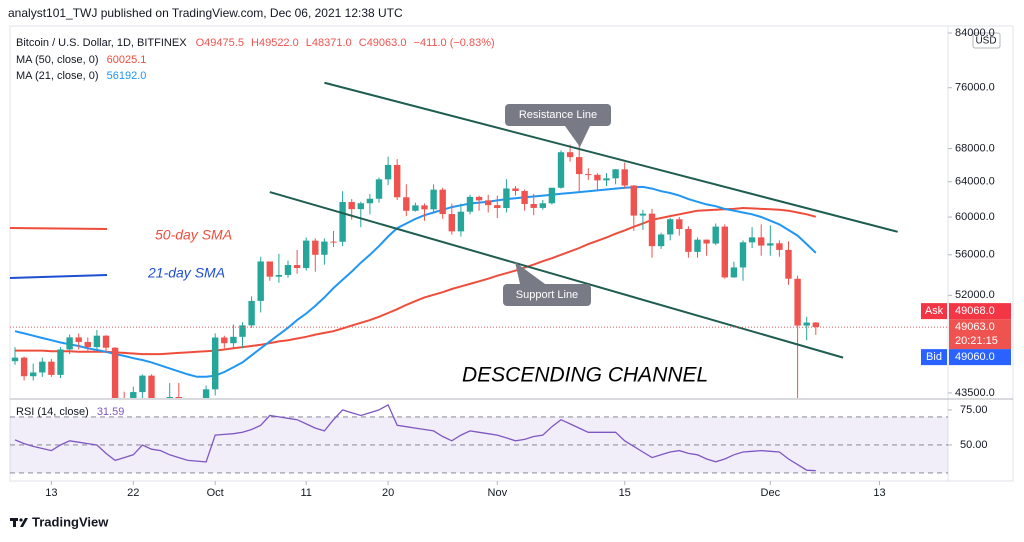 The image size is (1024, 542). Describe the element at coordinates (127, 60) in the screenshot. I see `legend-ma-value: 60025.1` at that location.